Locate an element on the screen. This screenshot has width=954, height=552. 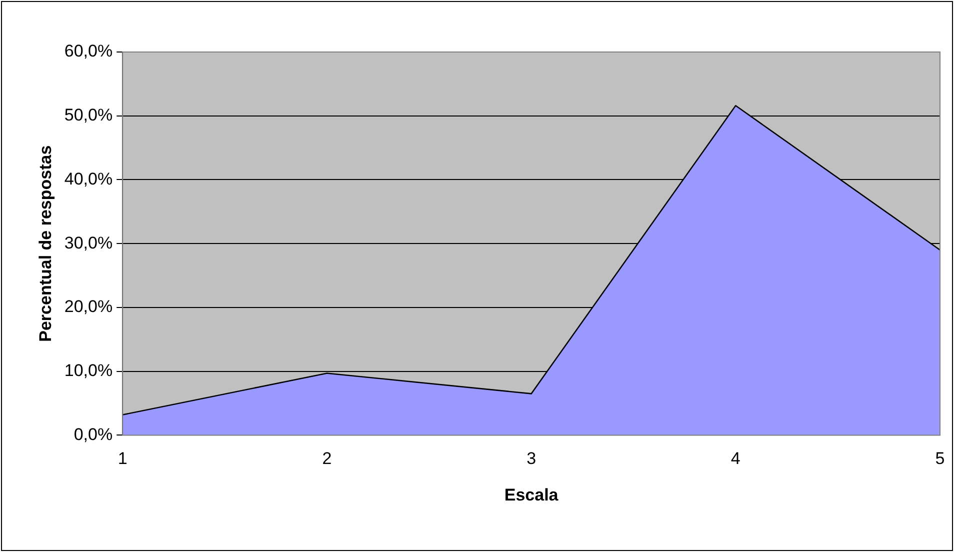
x-tick-label: 4 is located at coordinates (735, 458).